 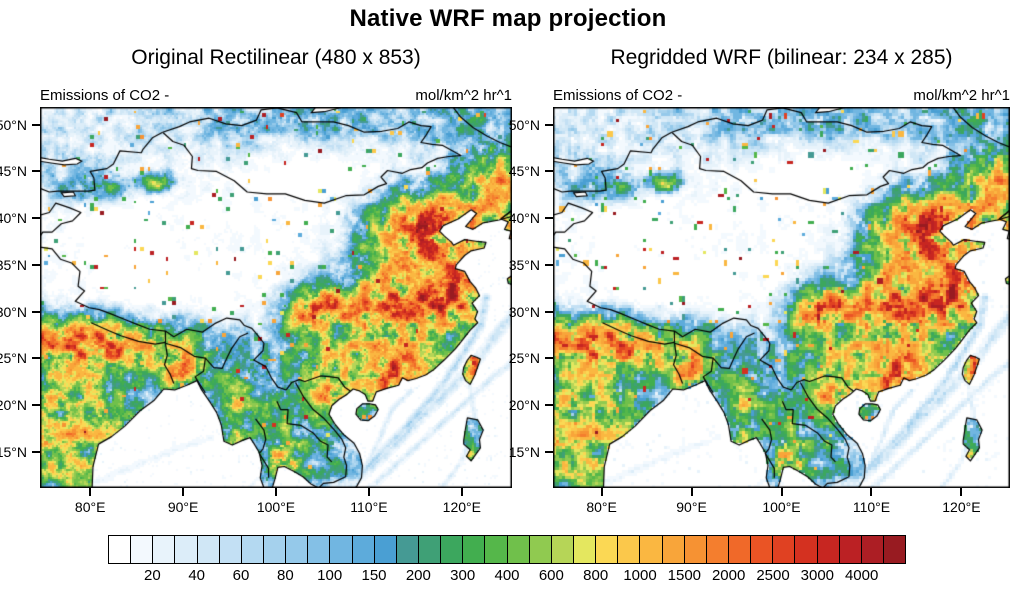 I want to click on panel-original-units-label: mol/km^2 hr^1, so click(x=463, y=95).